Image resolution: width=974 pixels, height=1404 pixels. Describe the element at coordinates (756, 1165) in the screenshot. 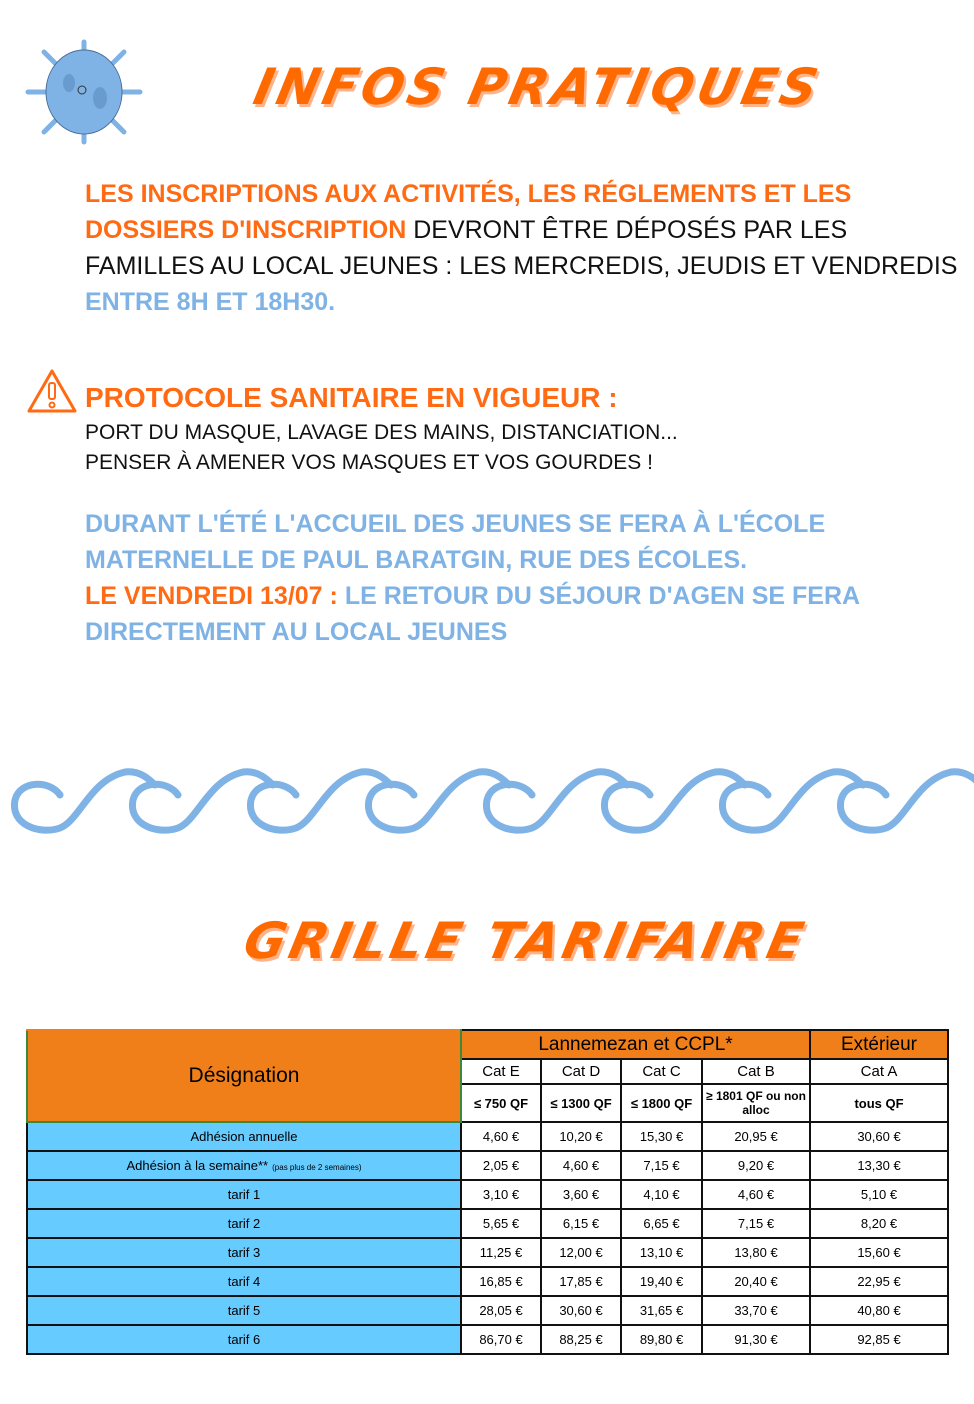

I see `price-cell: 9,20 €` at that location.